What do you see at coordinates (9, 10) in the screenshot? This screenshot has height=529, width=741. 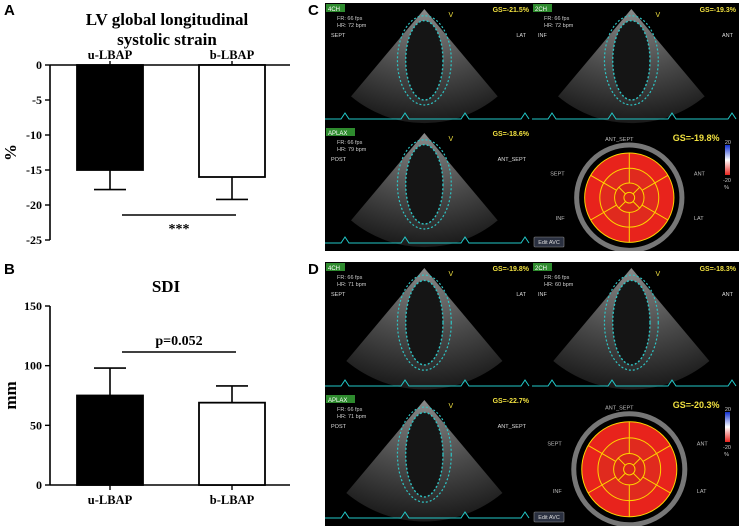 I see `panel-letter-a: A` at bounding box center [9, 10].